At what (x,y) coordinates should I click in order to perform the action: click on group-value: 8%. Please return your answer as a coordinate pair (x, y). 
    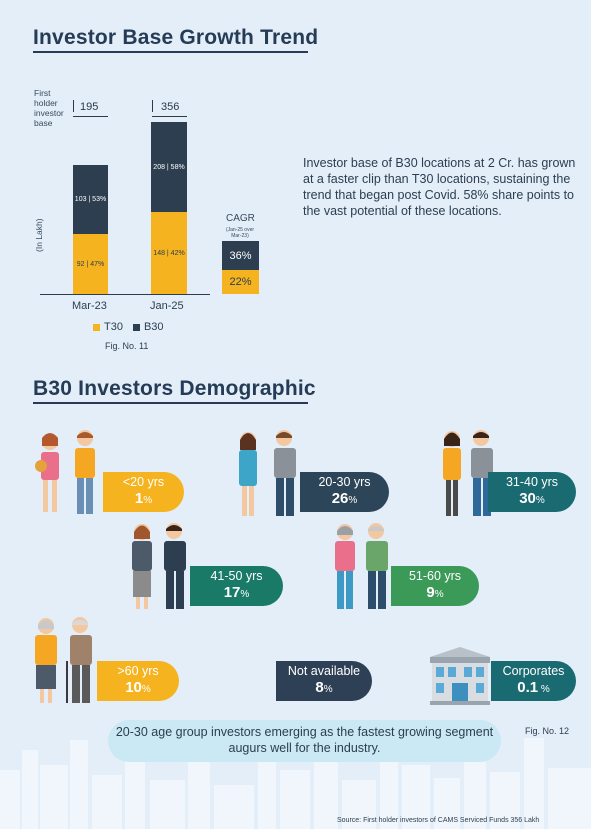
    Looking at the image, I should click on (324, 689).